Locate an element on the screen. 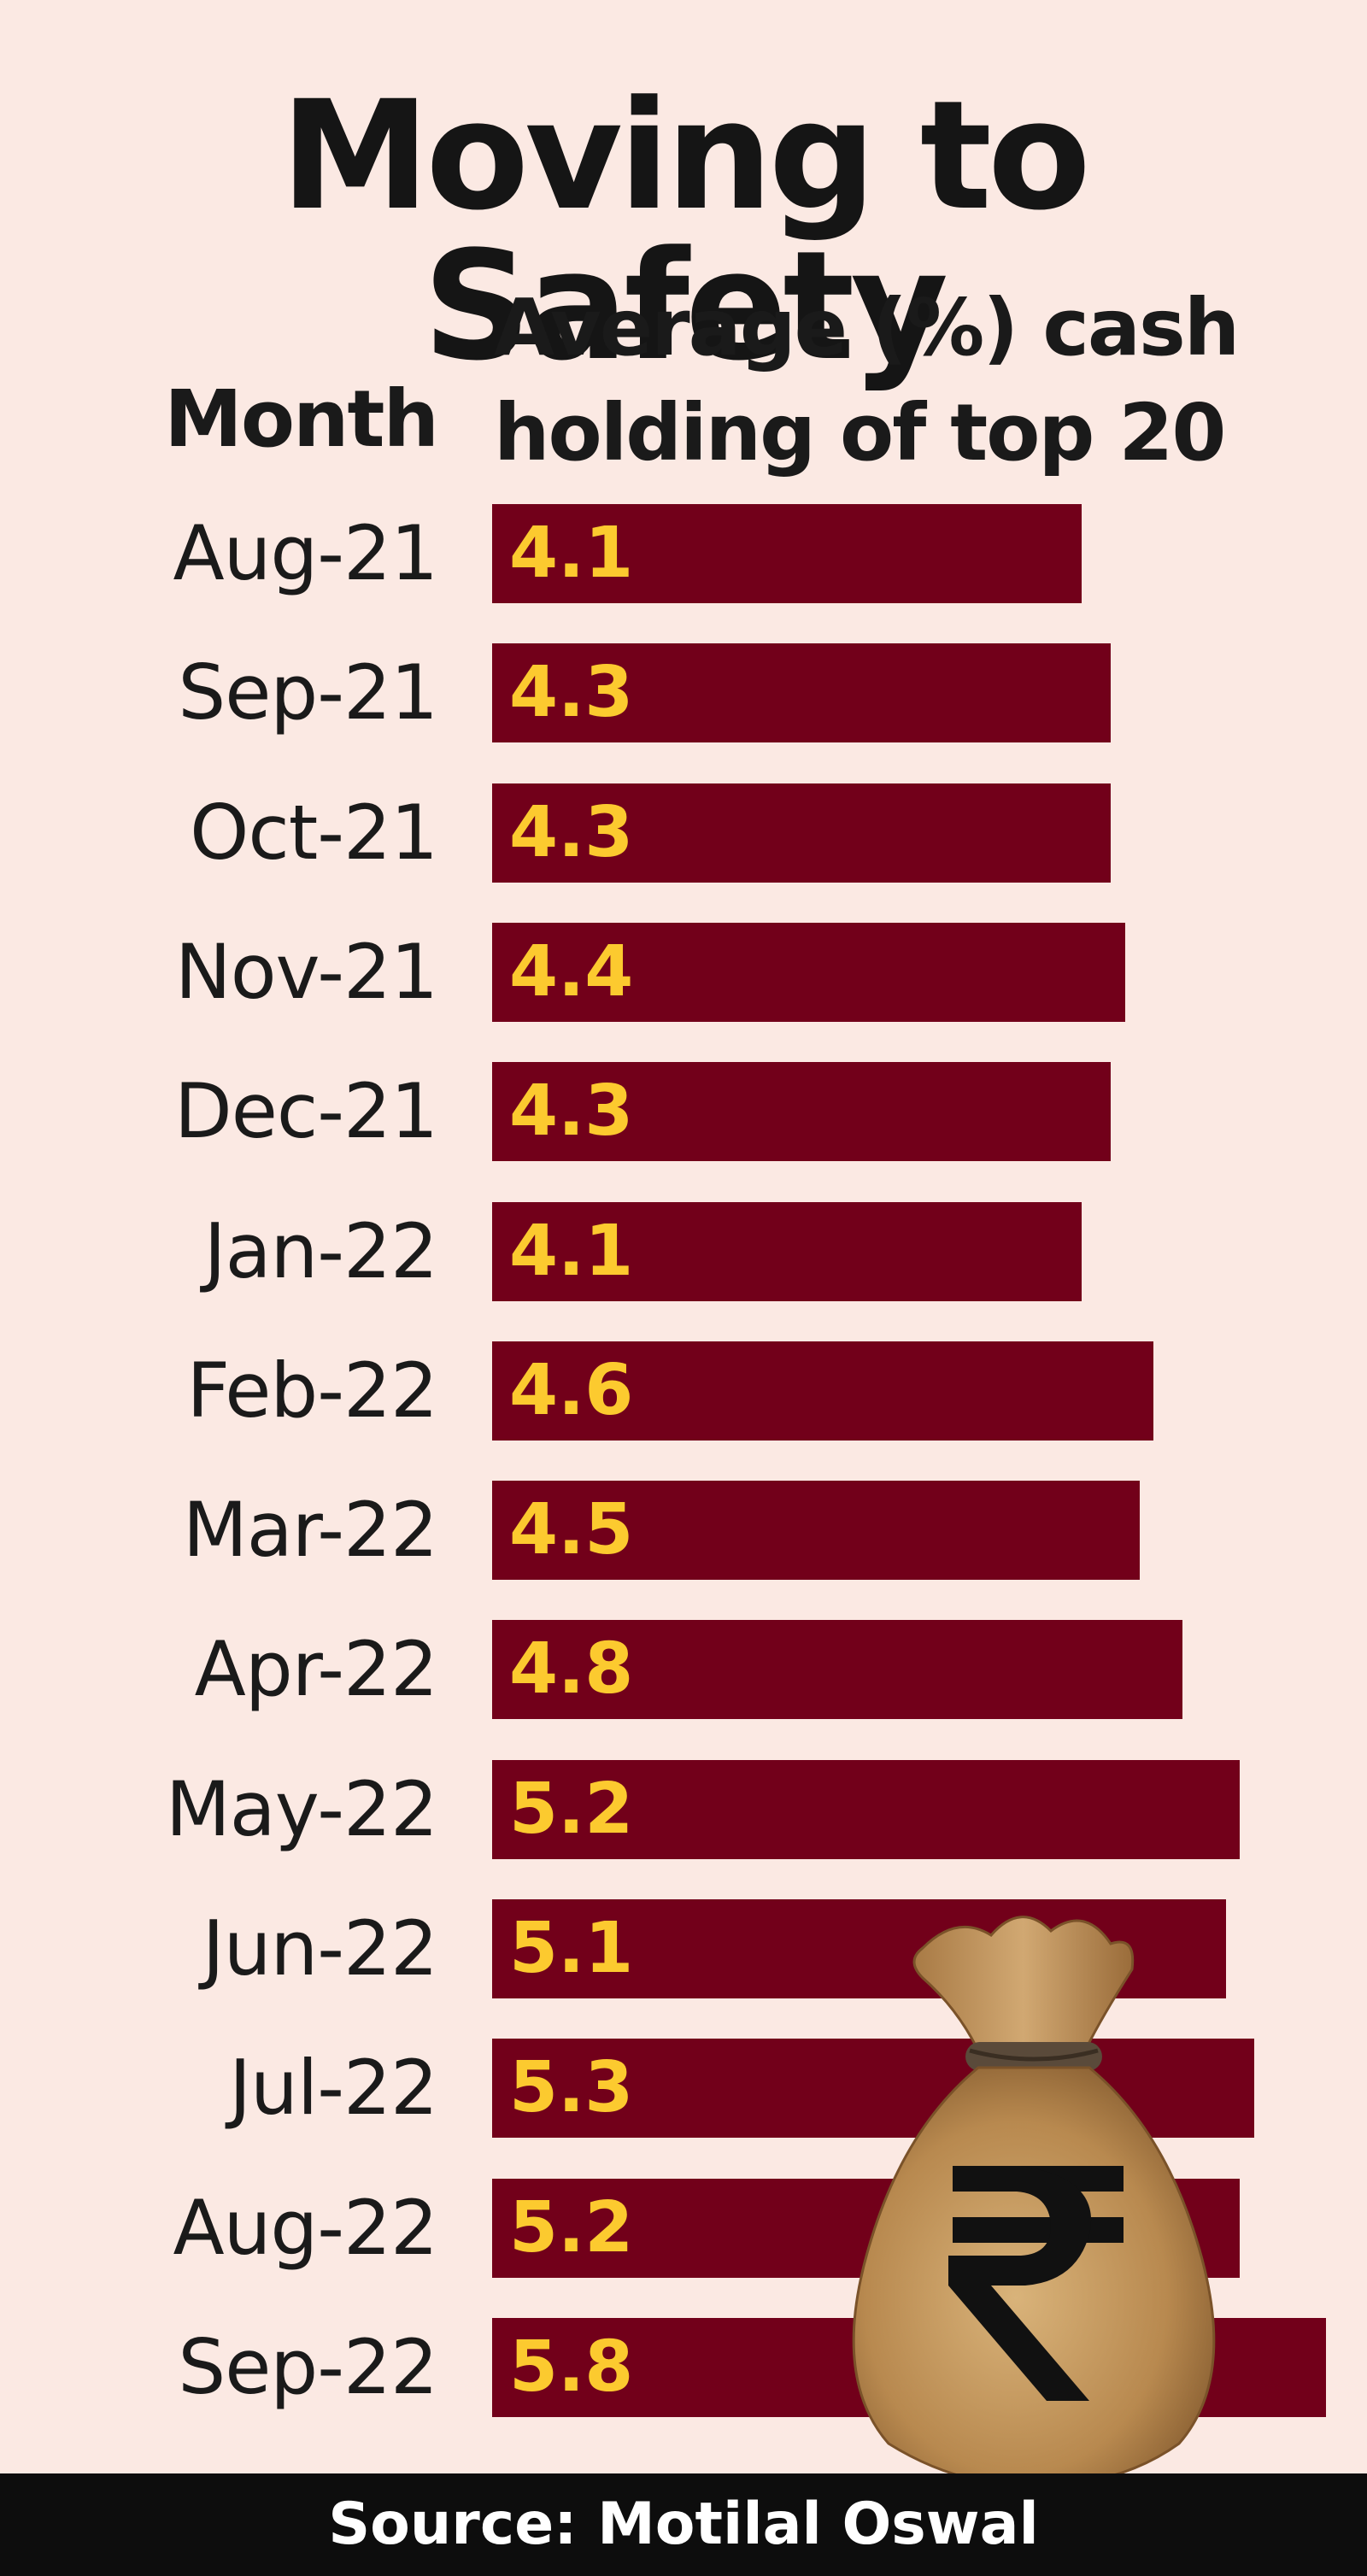  month-label: Dec-21 is located at coordinates (305, 1111).